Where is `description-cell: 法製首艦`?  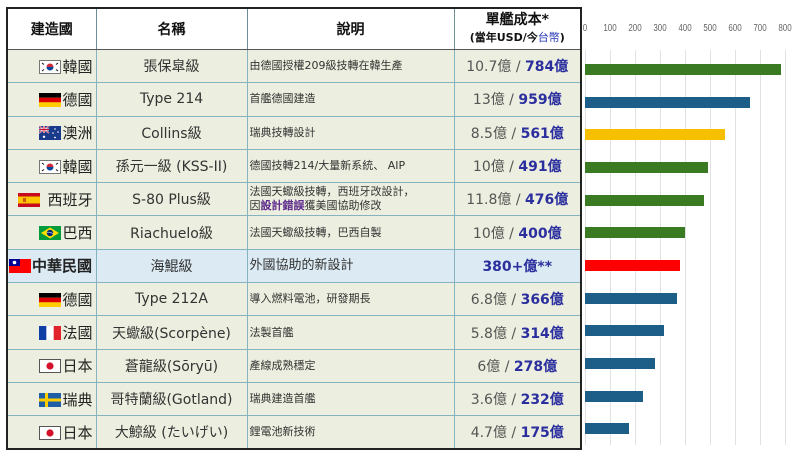
description-cell: 法製首艦 is located at coordinates (351, 332).